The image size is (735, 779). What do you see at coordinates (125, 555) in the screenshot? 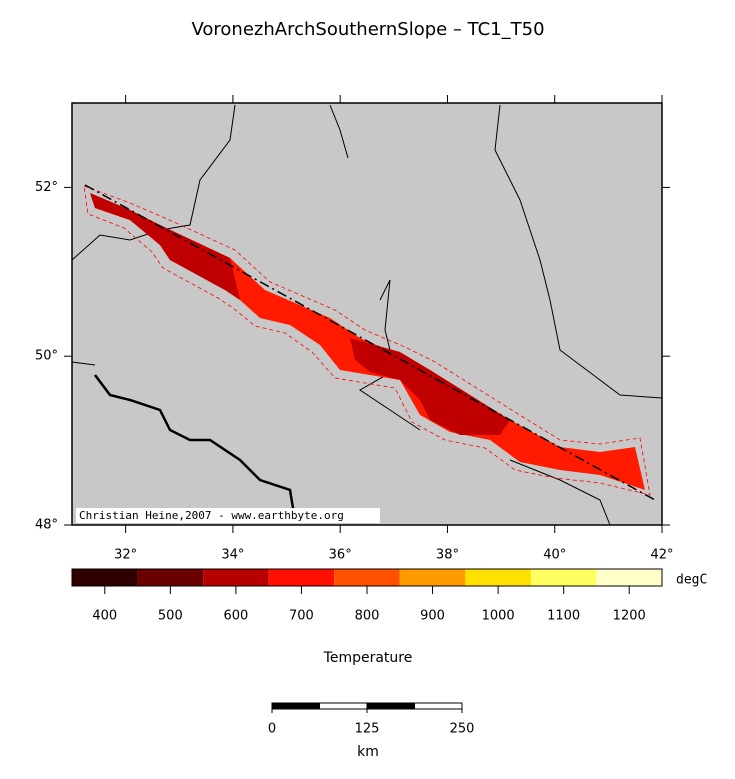
I see `x-tick-label: 32°` at bounding box center [125, 555].